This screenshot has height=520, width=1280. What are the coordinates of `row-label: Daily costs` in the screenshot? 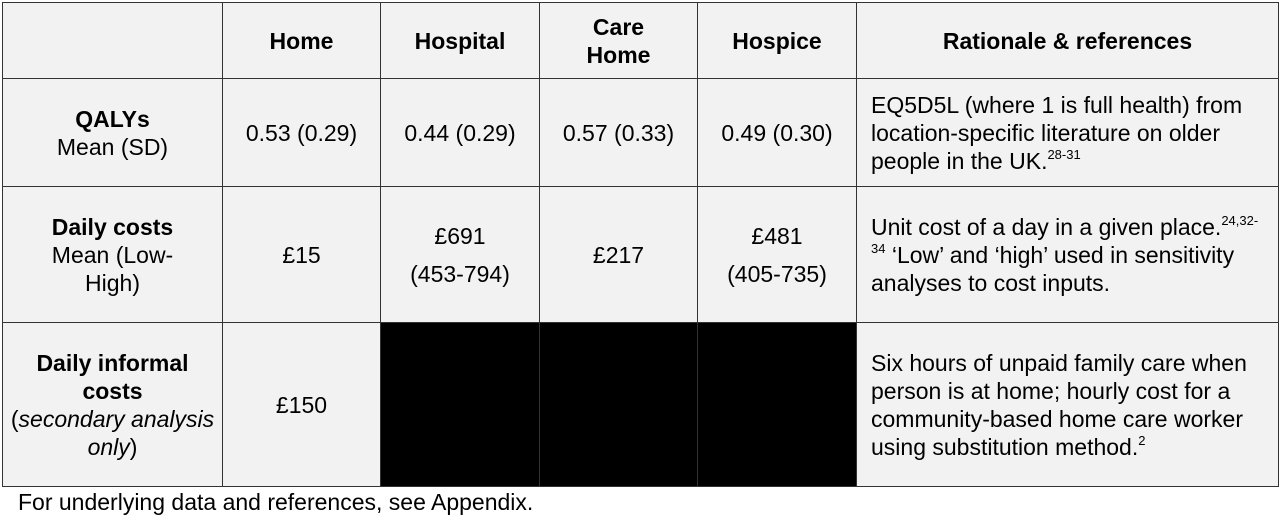 It's located at (112, 226).